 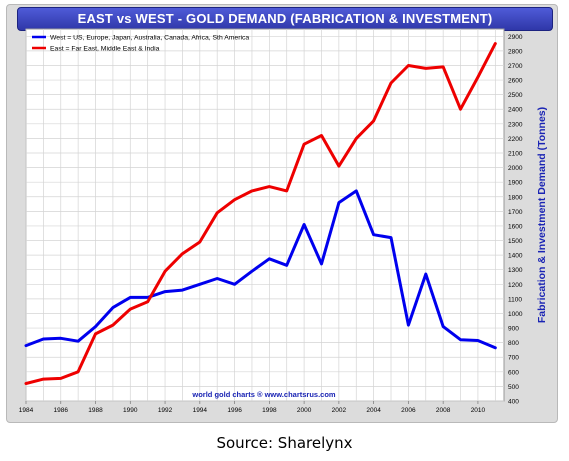 What do you see at coordinates (515, 154) in the screenshot?
I see `y-tick-label: 2100` at bounding box center [515, 154].